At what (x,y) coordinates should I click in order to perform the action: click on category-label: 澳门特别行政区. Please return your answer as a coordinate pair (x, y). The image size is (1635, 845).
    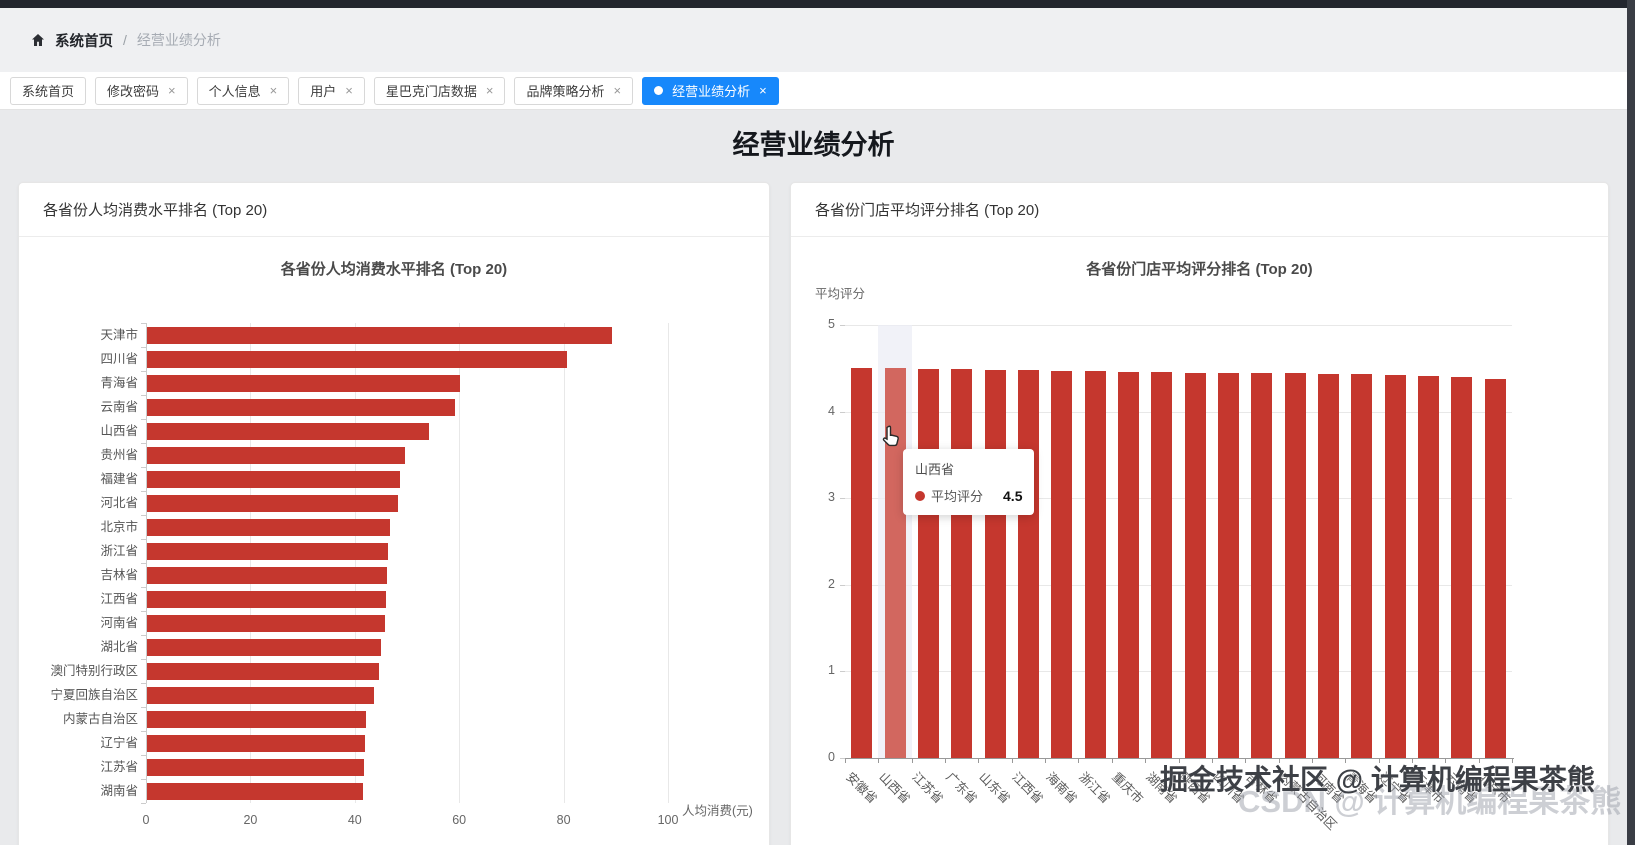
    Looking at the image, I should click on (94, 671).